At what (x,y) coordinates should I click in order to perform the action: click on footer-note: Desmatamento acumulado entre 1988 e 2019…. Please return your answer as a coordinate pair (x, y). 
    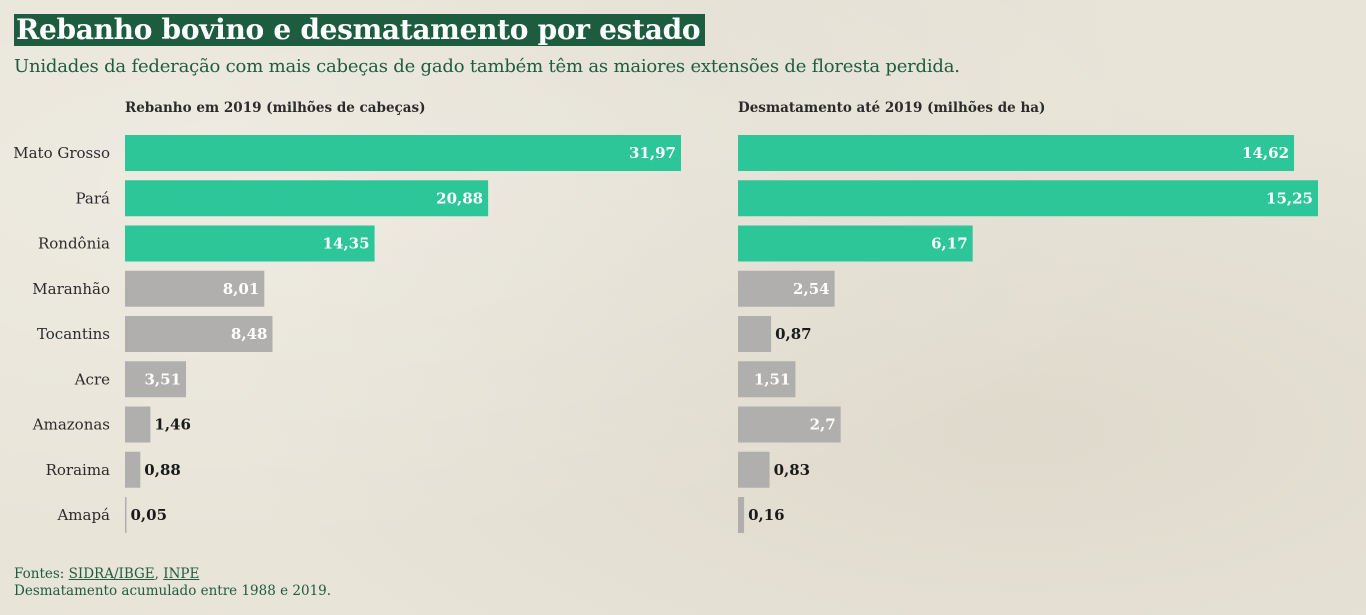
    Looking at the image, I should click on (173, 591).